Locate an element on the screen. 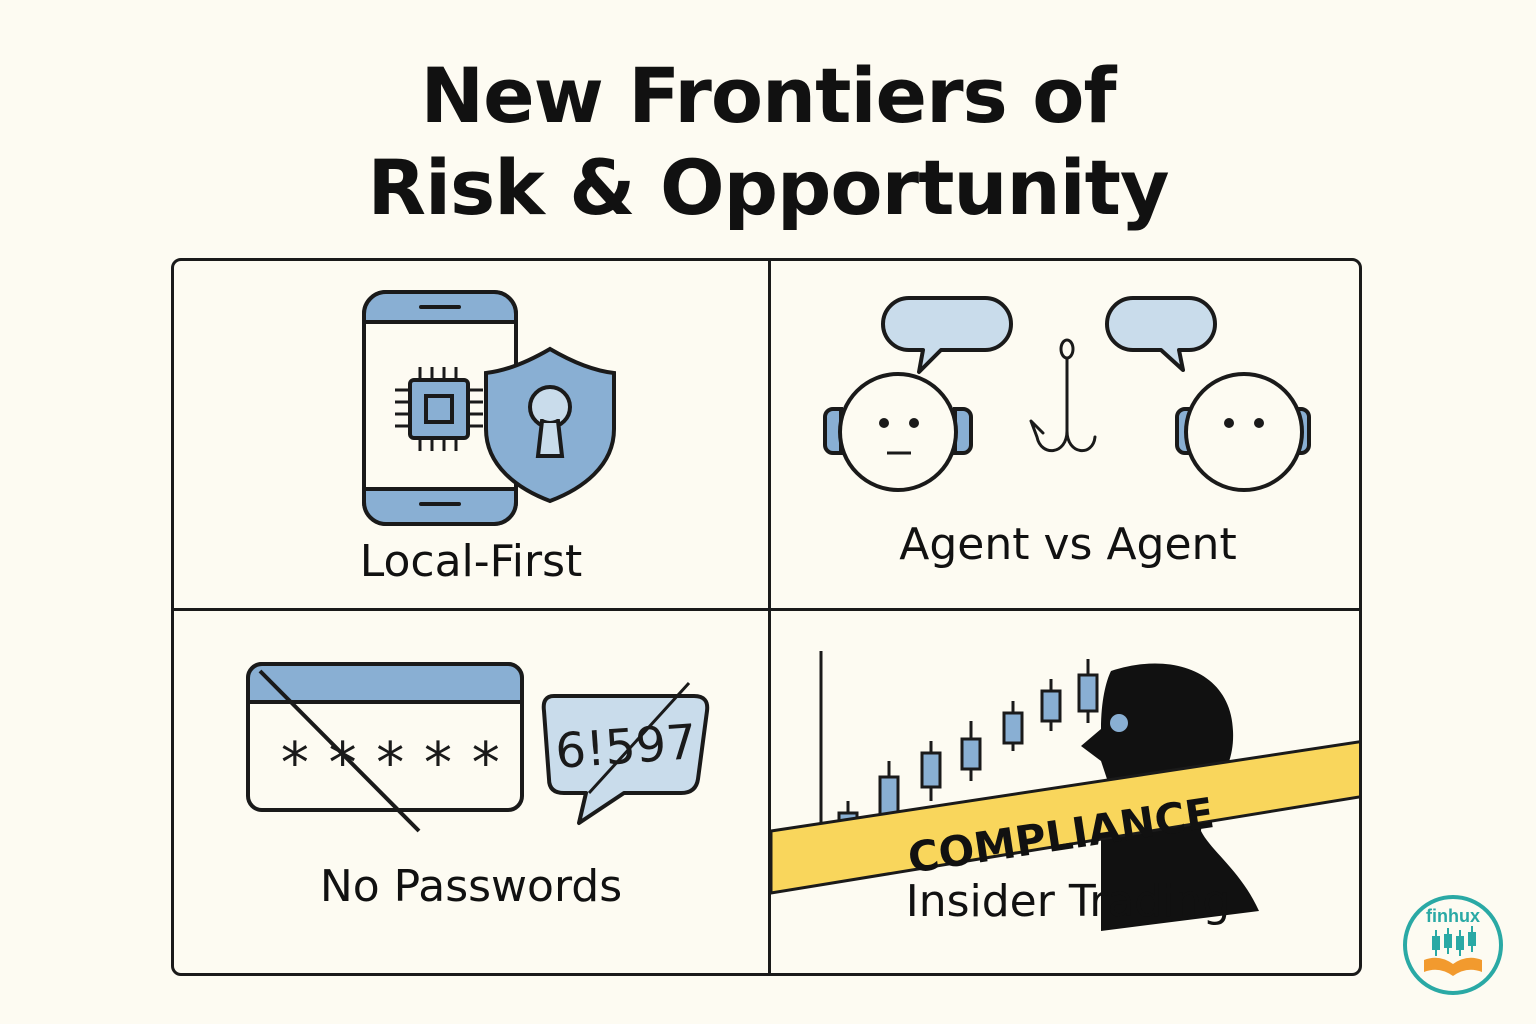  compliance-tape is located at coordinates (1064, 817).